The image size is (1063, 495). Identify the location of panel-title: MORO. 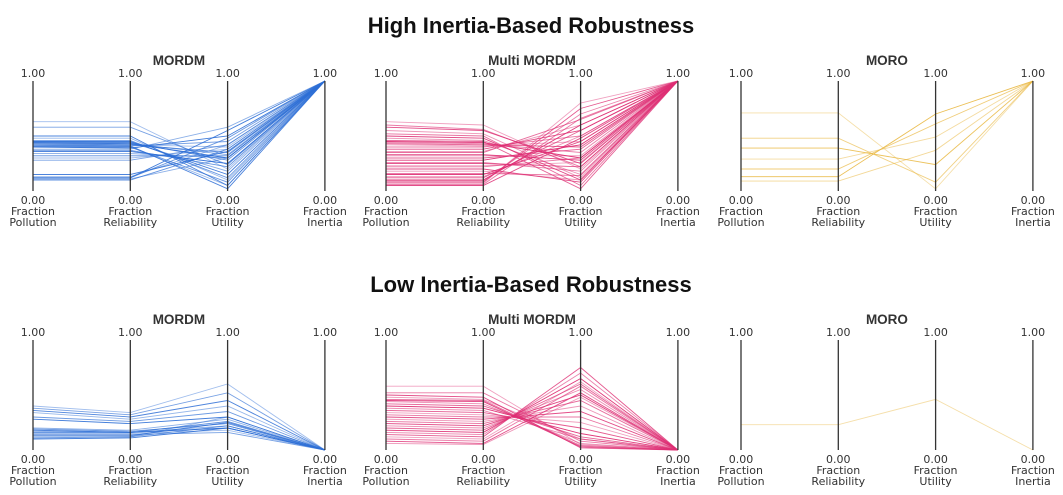
(887, 319).